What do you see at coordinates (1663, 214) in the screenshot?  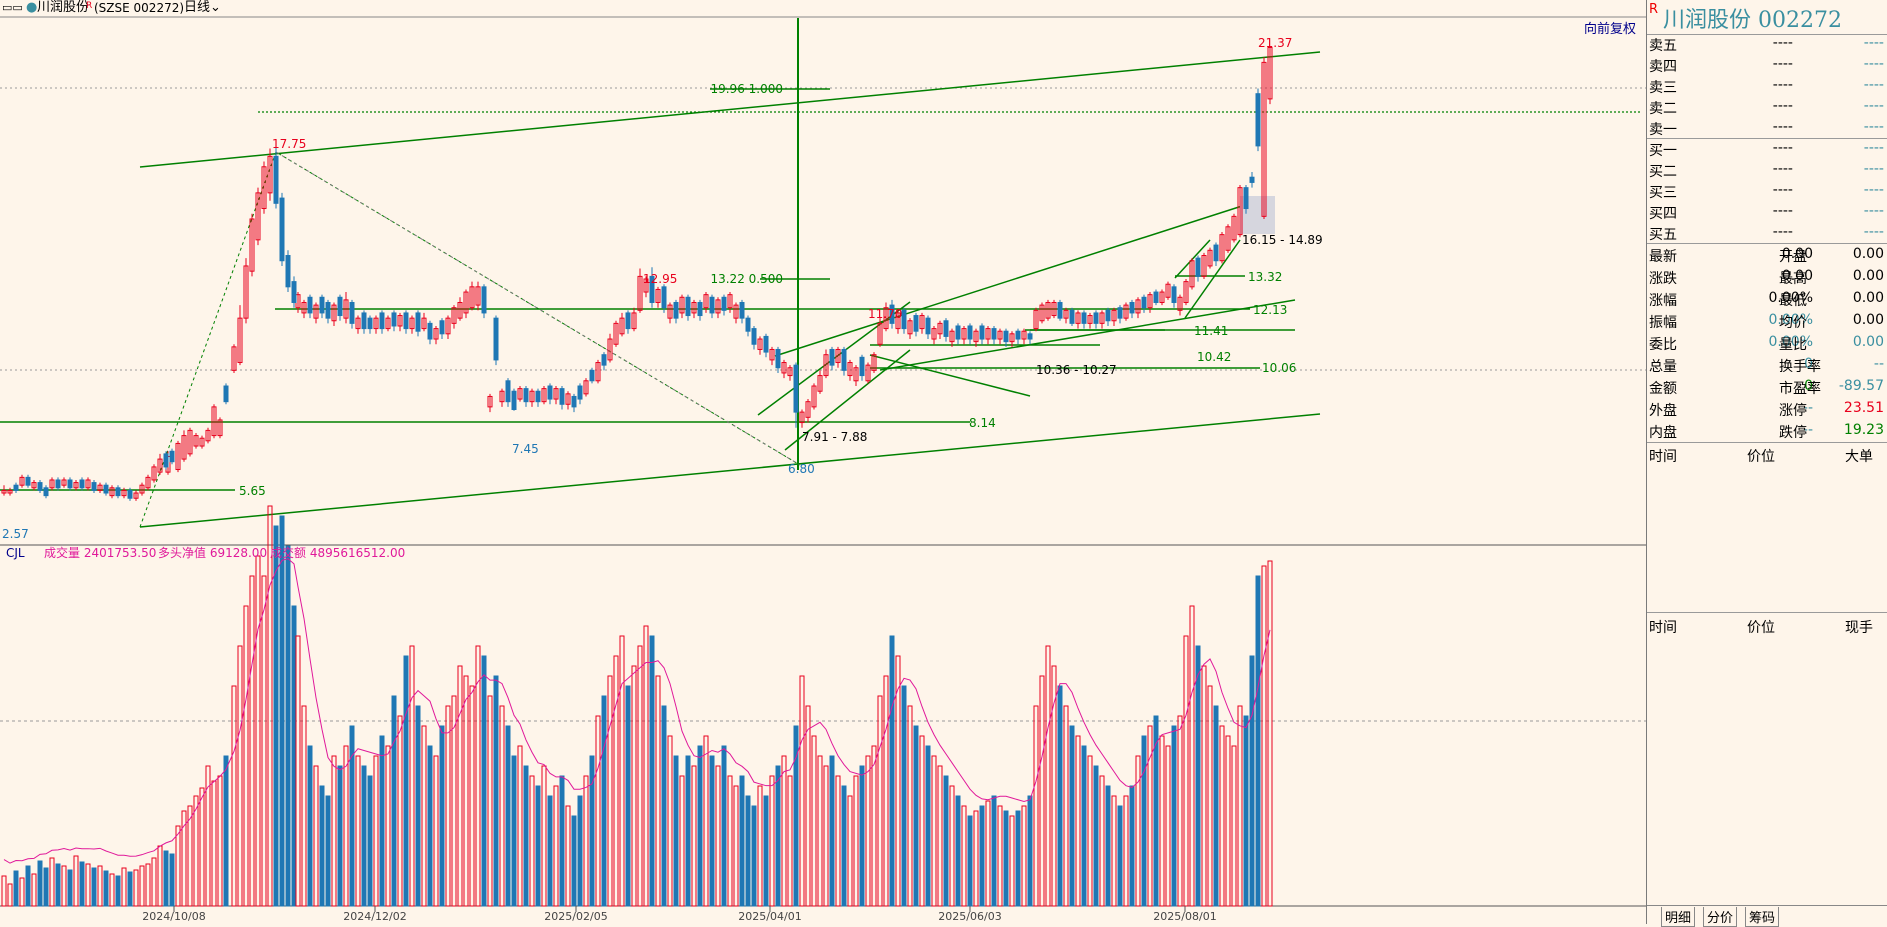 I see `order-label: 买四` at bounding box center [1663, 214].